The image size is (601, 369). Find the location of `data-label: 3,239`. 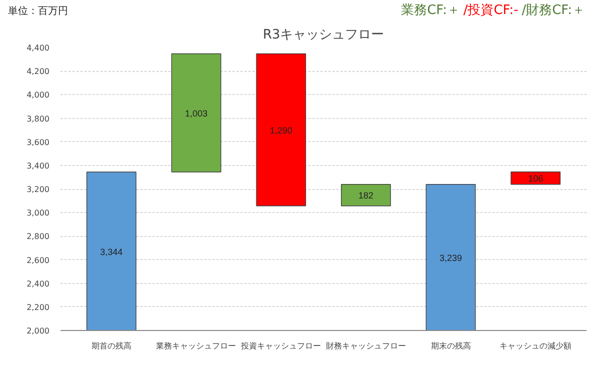

data-label: 3,239 is located at coordinates (450, 257).